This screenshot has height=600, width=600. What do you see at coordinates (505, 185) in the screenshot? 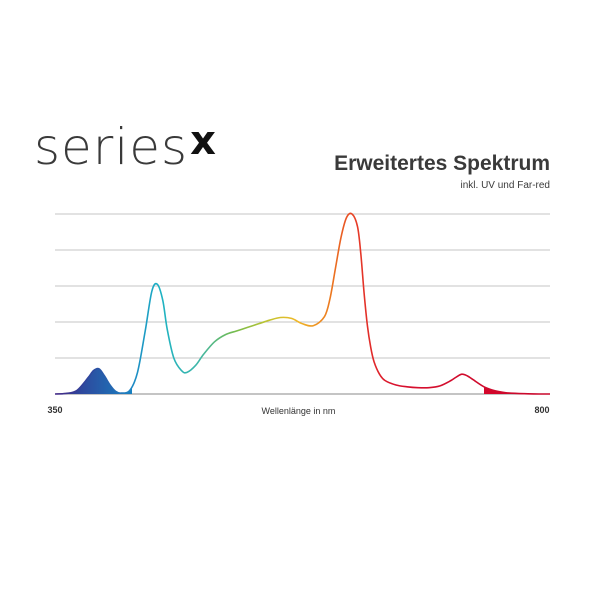
I see `chart-subtitle: inkl. UV und Far-red` at bounding box center [505, 185].